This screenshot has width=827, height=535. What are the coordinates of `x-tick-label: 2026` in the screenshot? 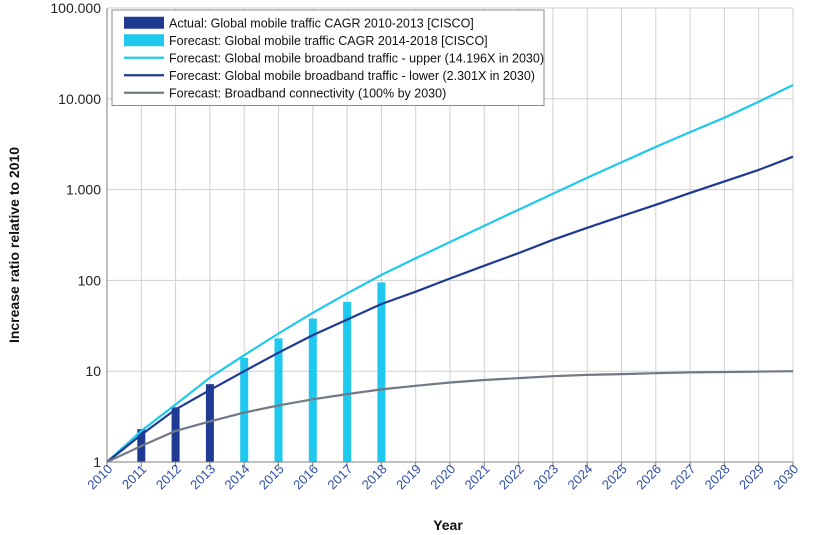 It's located at (648, 476).